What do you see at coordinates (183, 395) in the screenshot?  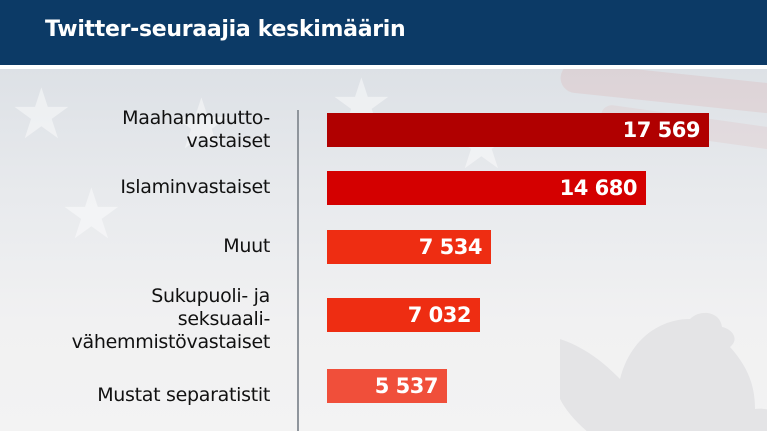 I see `category-label: Mustat separatistit` at bounding box center [183, 395].